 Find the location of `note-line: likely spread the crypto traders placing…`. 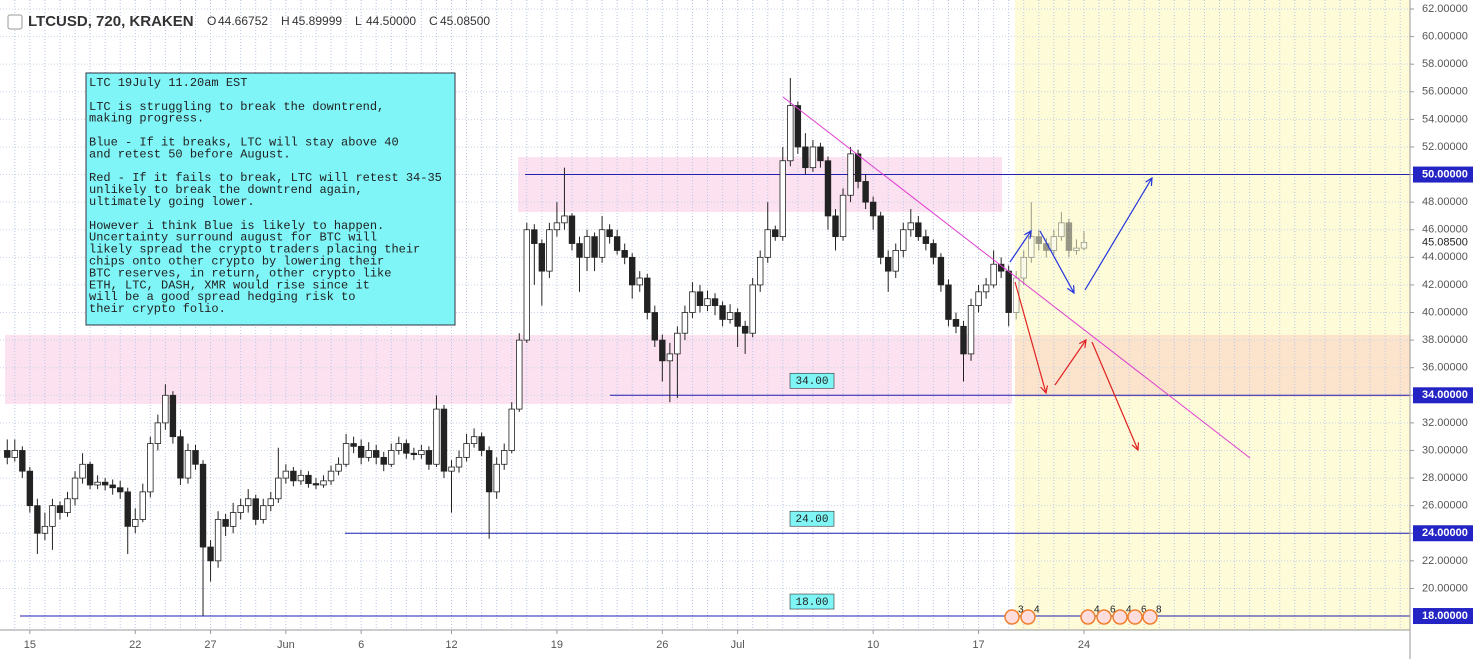

note-line: likely spread the crypto traders placing… is located at coordinates (254, 250).